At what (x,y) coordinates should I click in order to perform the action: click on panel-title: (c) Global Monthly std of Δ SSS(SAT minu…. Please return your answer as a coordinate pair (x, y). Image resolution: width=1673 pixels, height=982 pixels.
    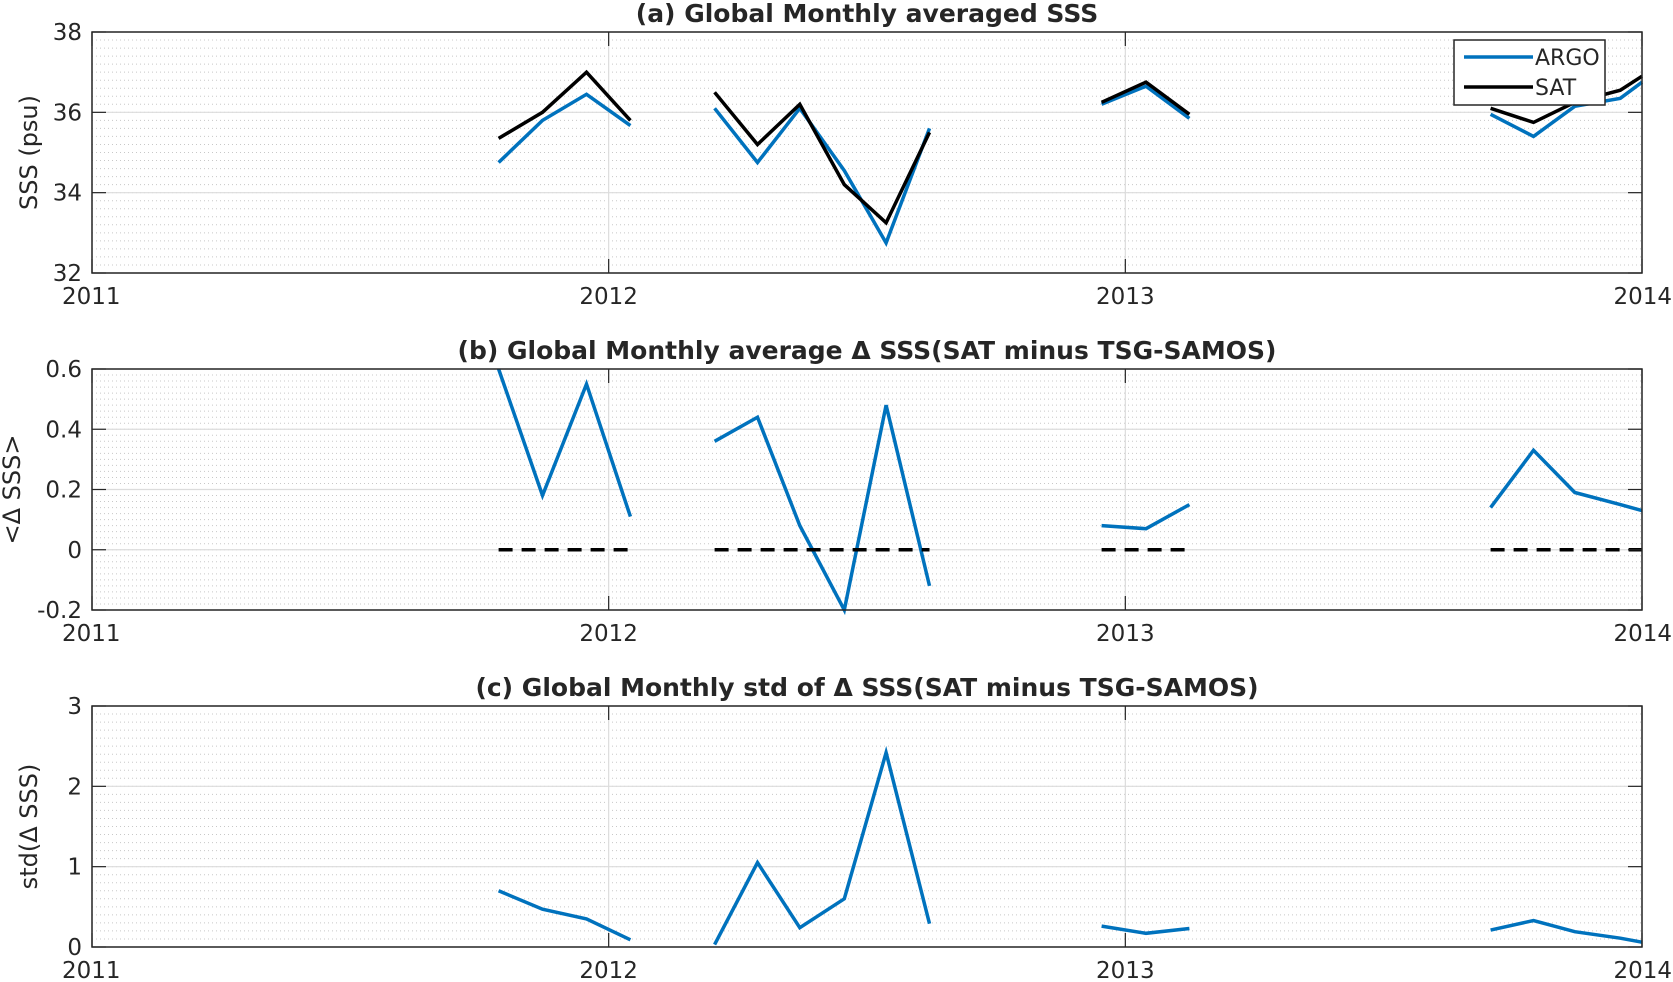
    Looking at the image, I should click on (866, 687).